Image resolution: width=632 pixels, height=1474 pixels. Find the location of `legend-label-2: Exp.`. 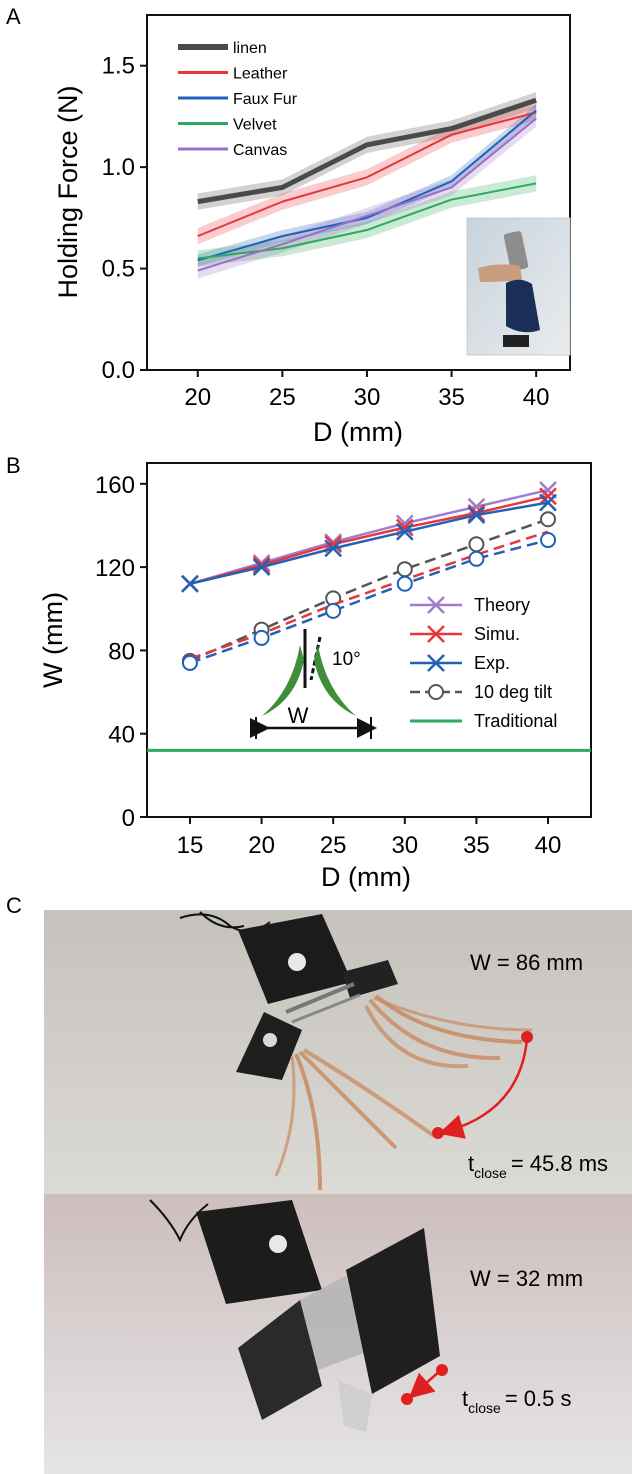

legend-label-2: Exp. is located at coordinates (492, 663).